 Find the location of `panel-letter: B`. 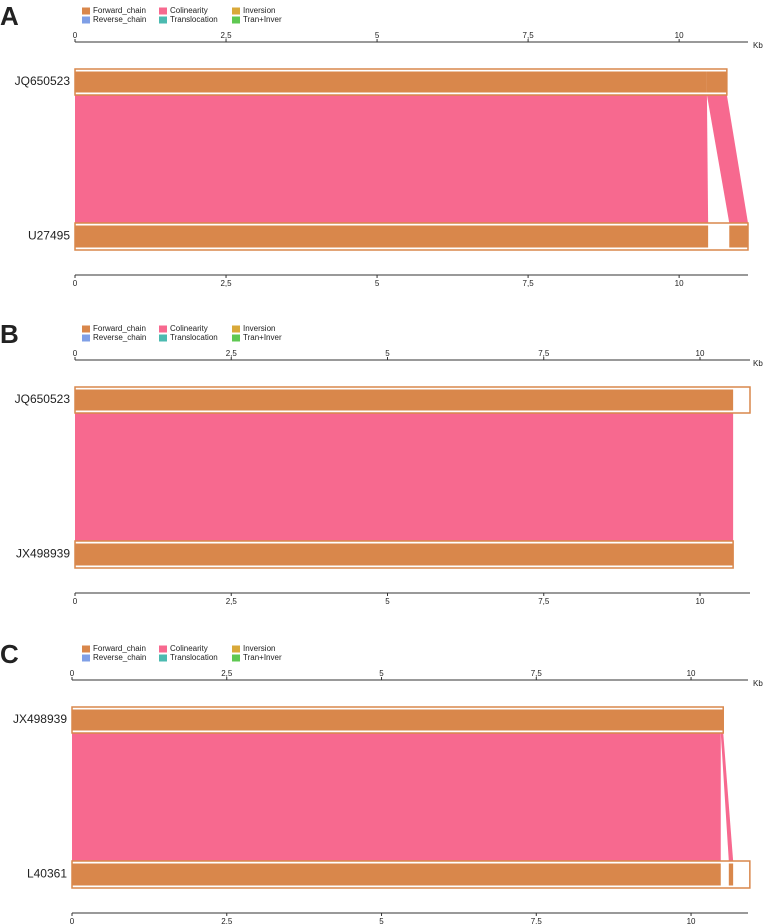

panel-letter: B is located at coordinates (9, 334).